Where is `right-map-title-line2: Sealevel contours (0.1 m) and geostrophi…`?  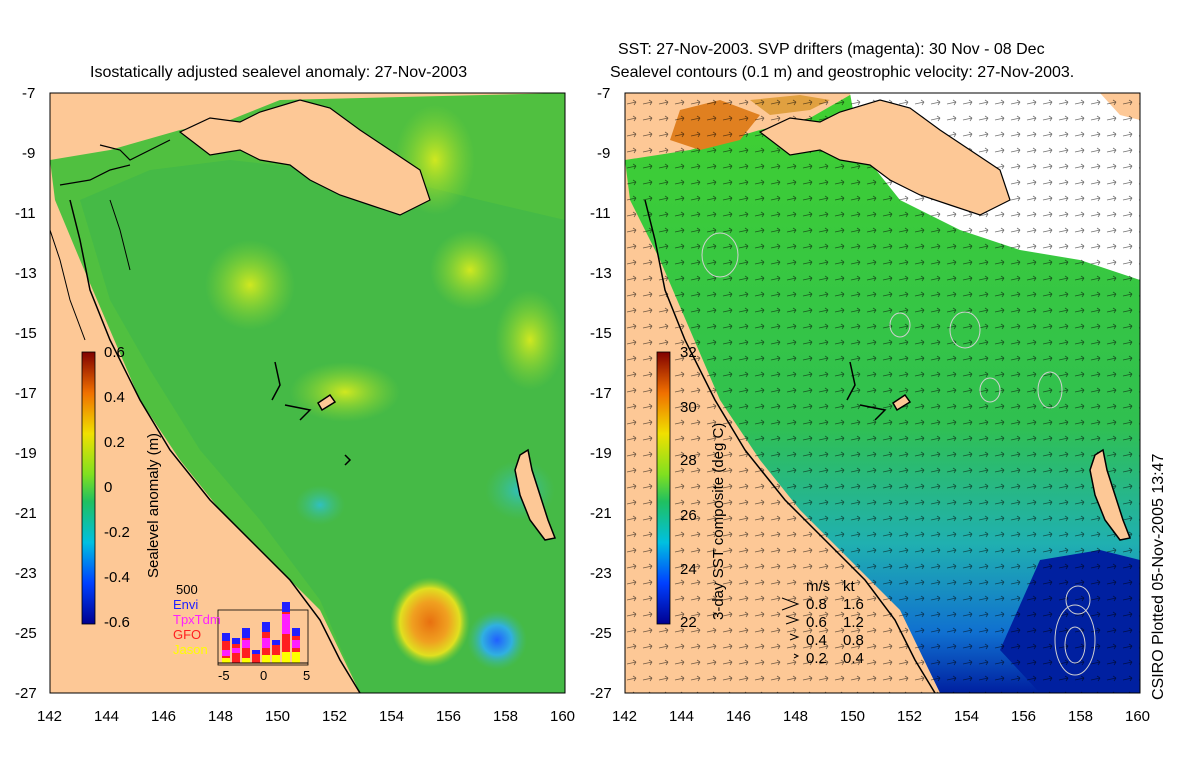 right-map-title-line2: Sealevel contours (0.1 m) and geostrophi… is located at coordinates (842, 72).